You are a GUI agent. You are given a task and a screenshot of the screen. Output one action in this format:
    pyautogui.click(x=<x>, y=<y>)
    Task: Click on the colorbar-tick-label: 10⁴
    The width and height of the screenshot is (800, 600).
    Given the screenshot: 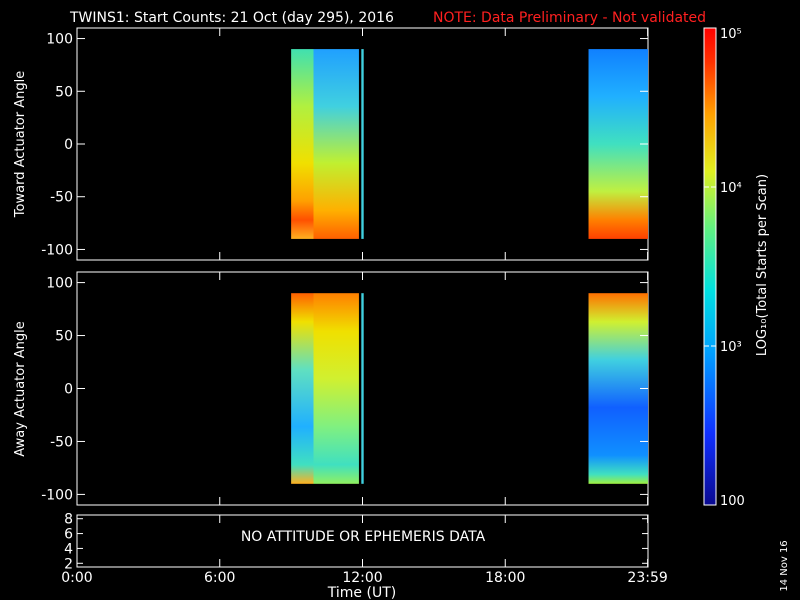 What is the action you would take?
    pyautogui.click(x=731, y=188)
    